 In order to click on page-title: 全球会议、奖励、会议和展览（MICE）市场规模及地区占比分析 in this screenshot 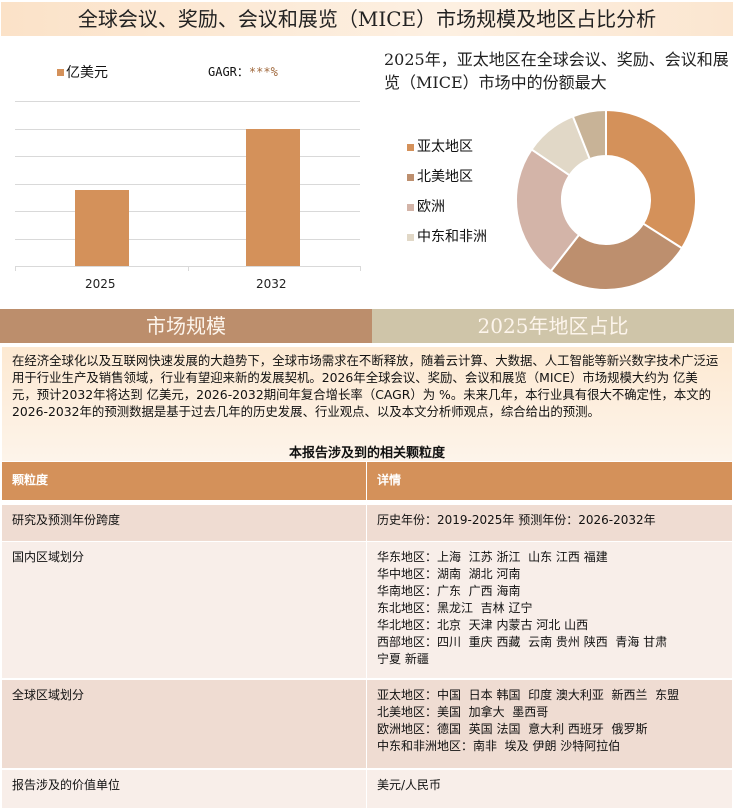, I will do `click(367, 19)`.